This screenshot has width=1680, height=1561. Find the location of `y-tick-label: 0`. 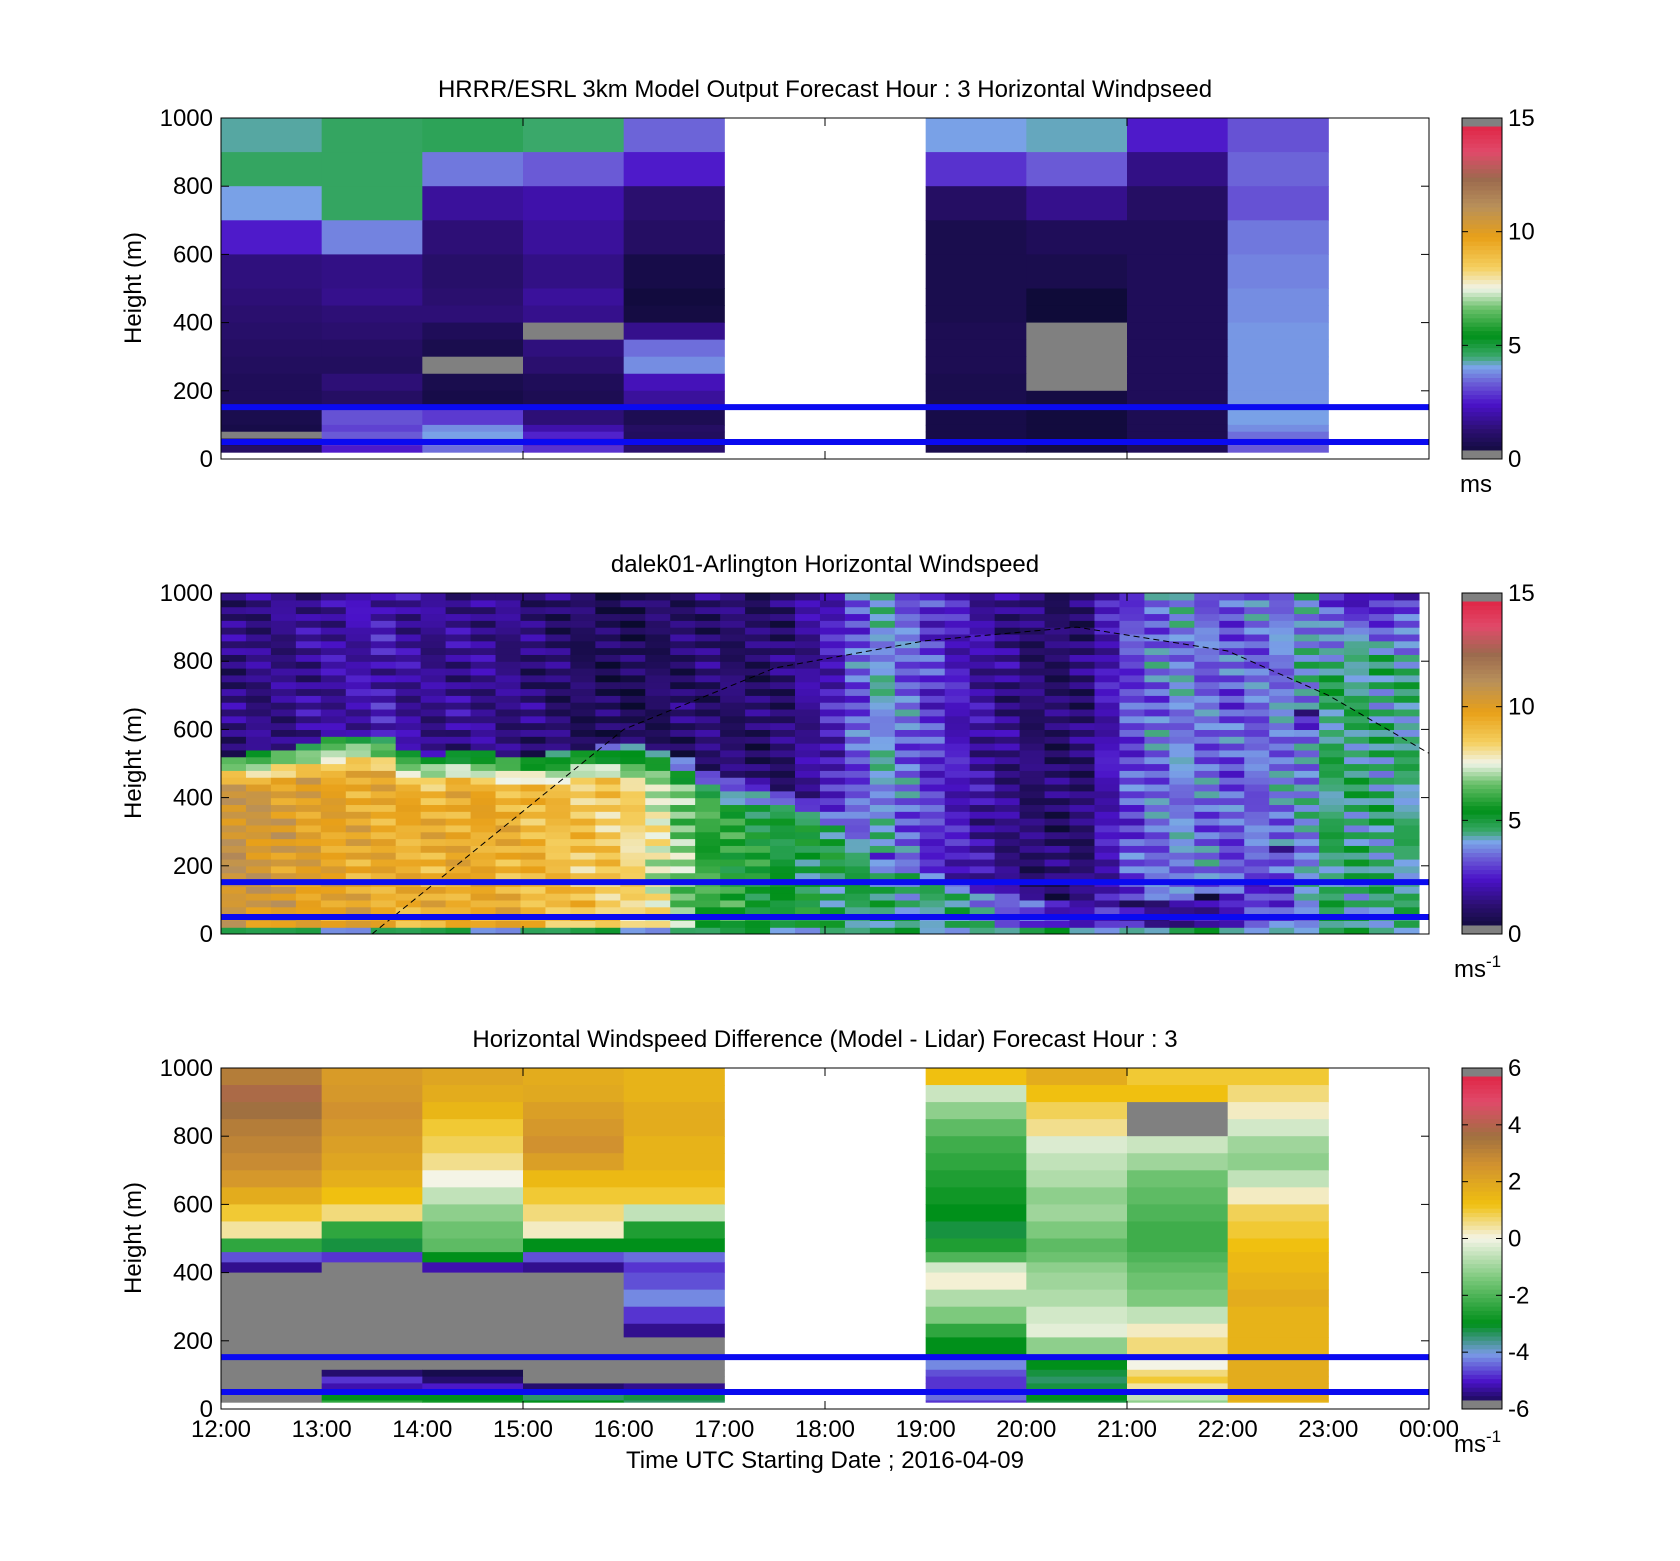

y-tick-label: 0 is located at coordinates (206, 1409).